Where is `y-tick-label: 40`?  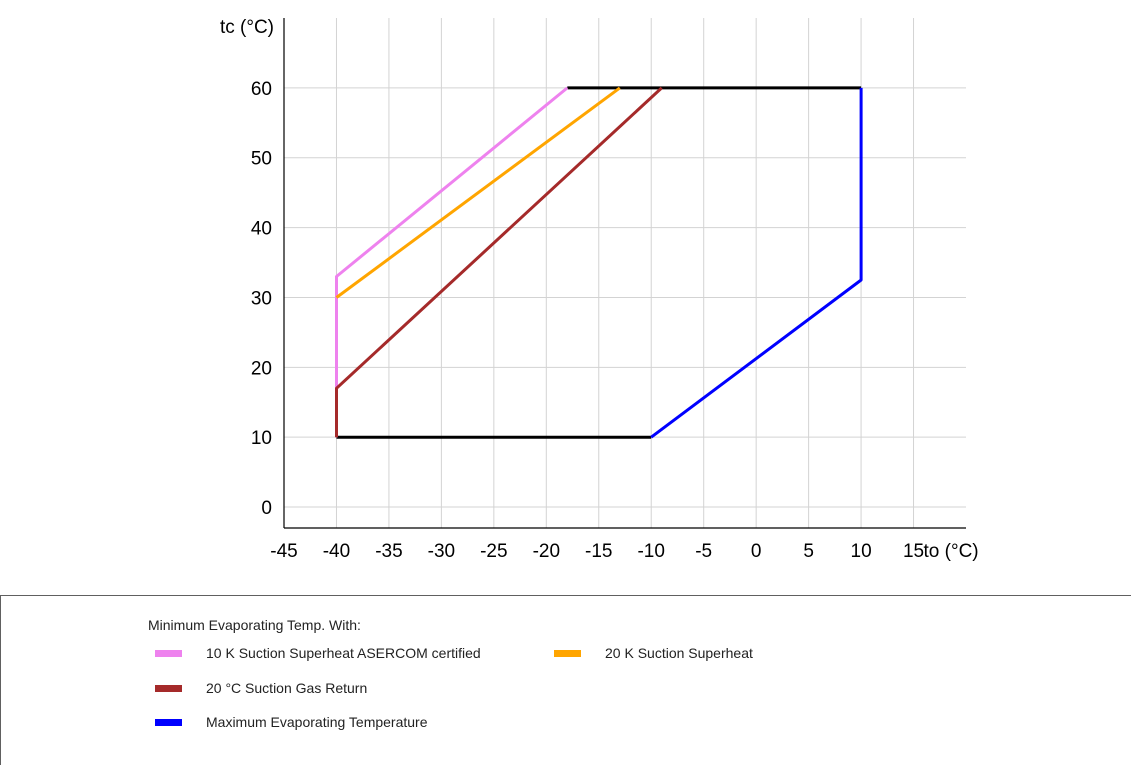
y-tick-label: 40 is located at coordinates (261, 229).